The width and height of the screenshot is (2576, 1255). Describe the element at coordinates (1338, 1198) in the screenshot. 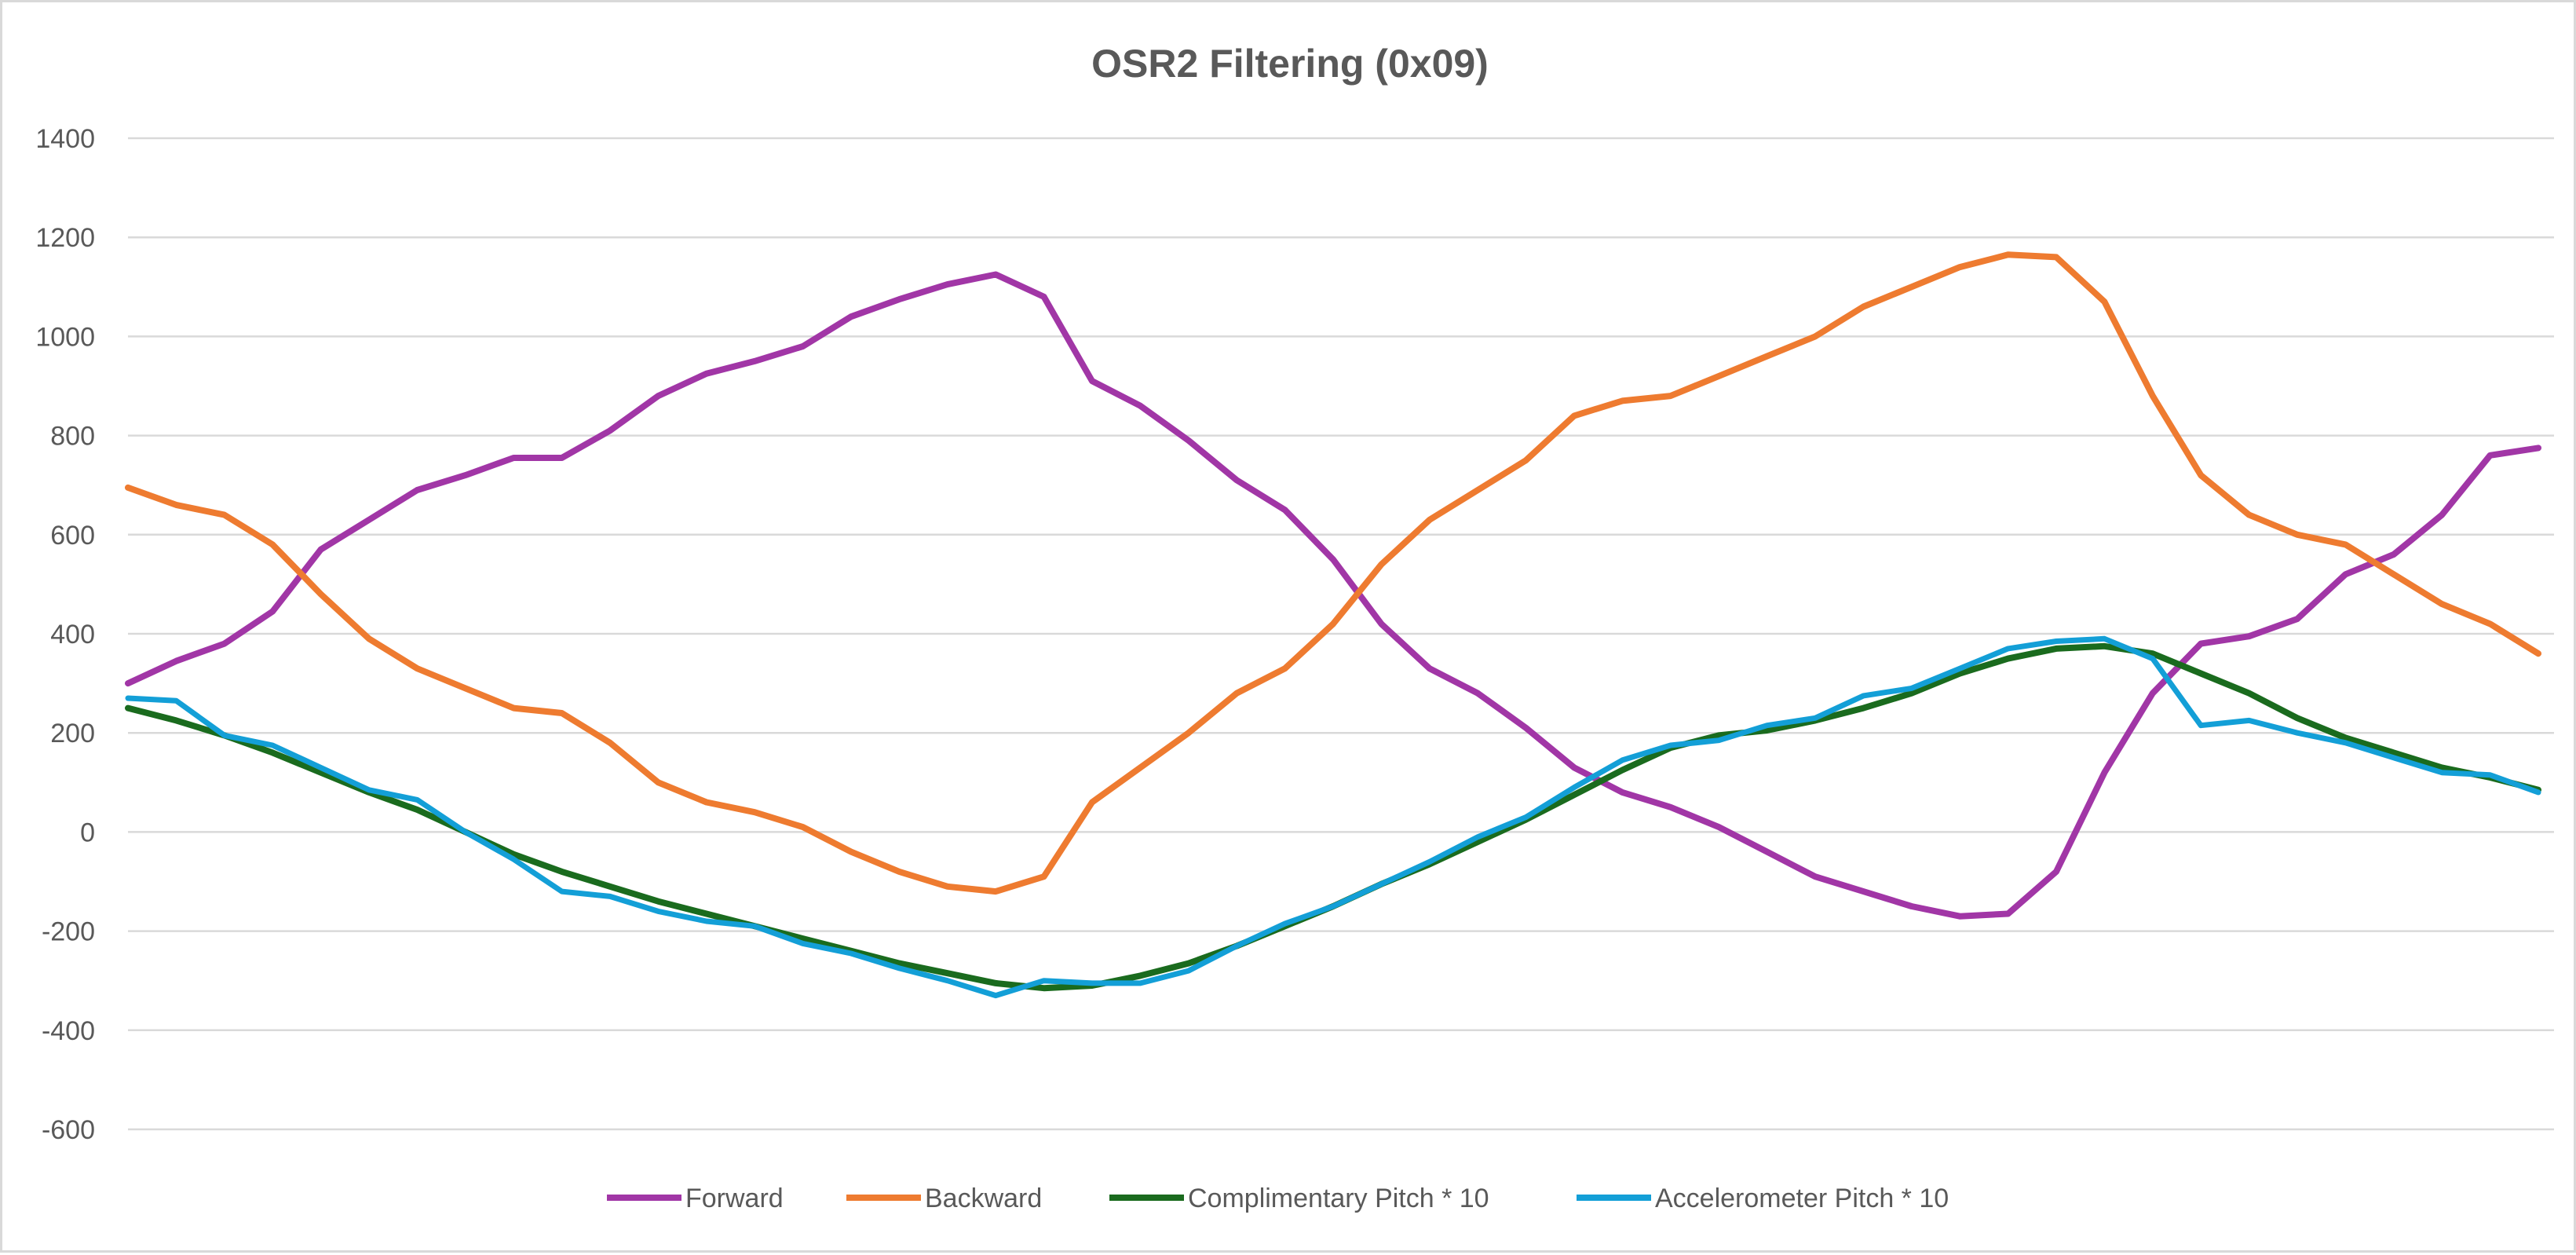

I see `legend-label: Complimentary Pitch * 10` at that location.